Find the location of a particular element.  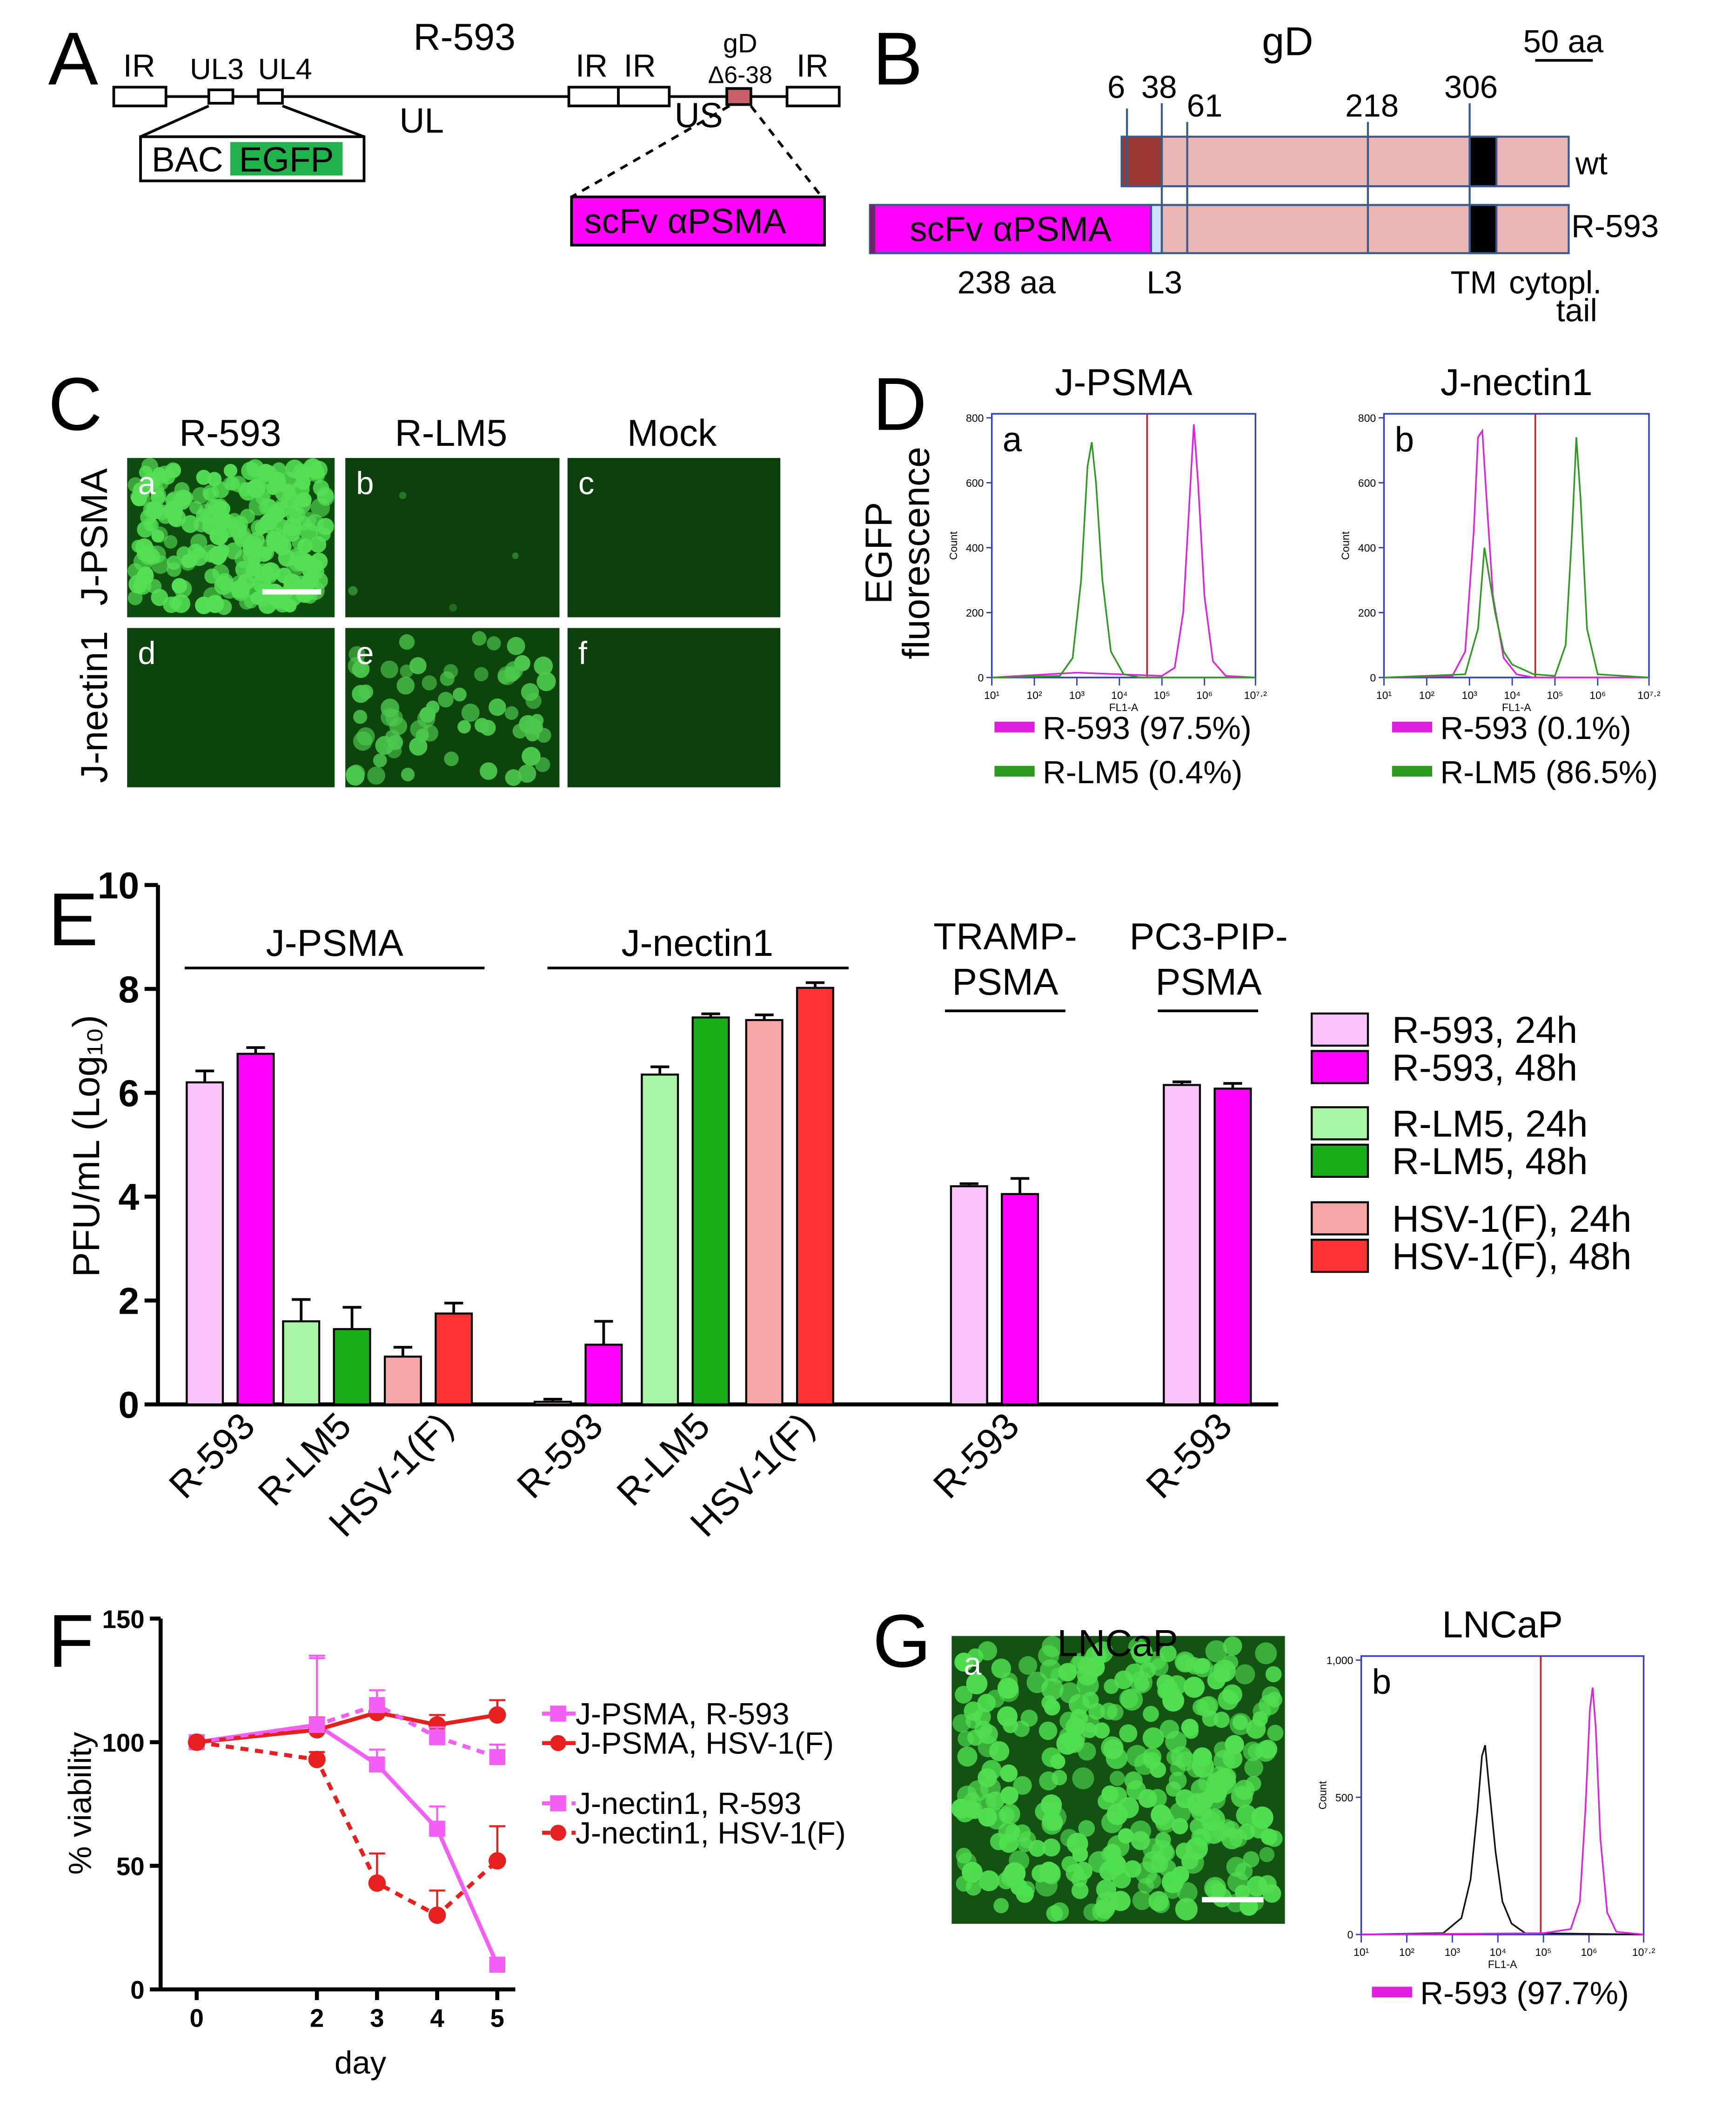

x-tick-label: 10⁶ is located at coordinates (1598, 695).